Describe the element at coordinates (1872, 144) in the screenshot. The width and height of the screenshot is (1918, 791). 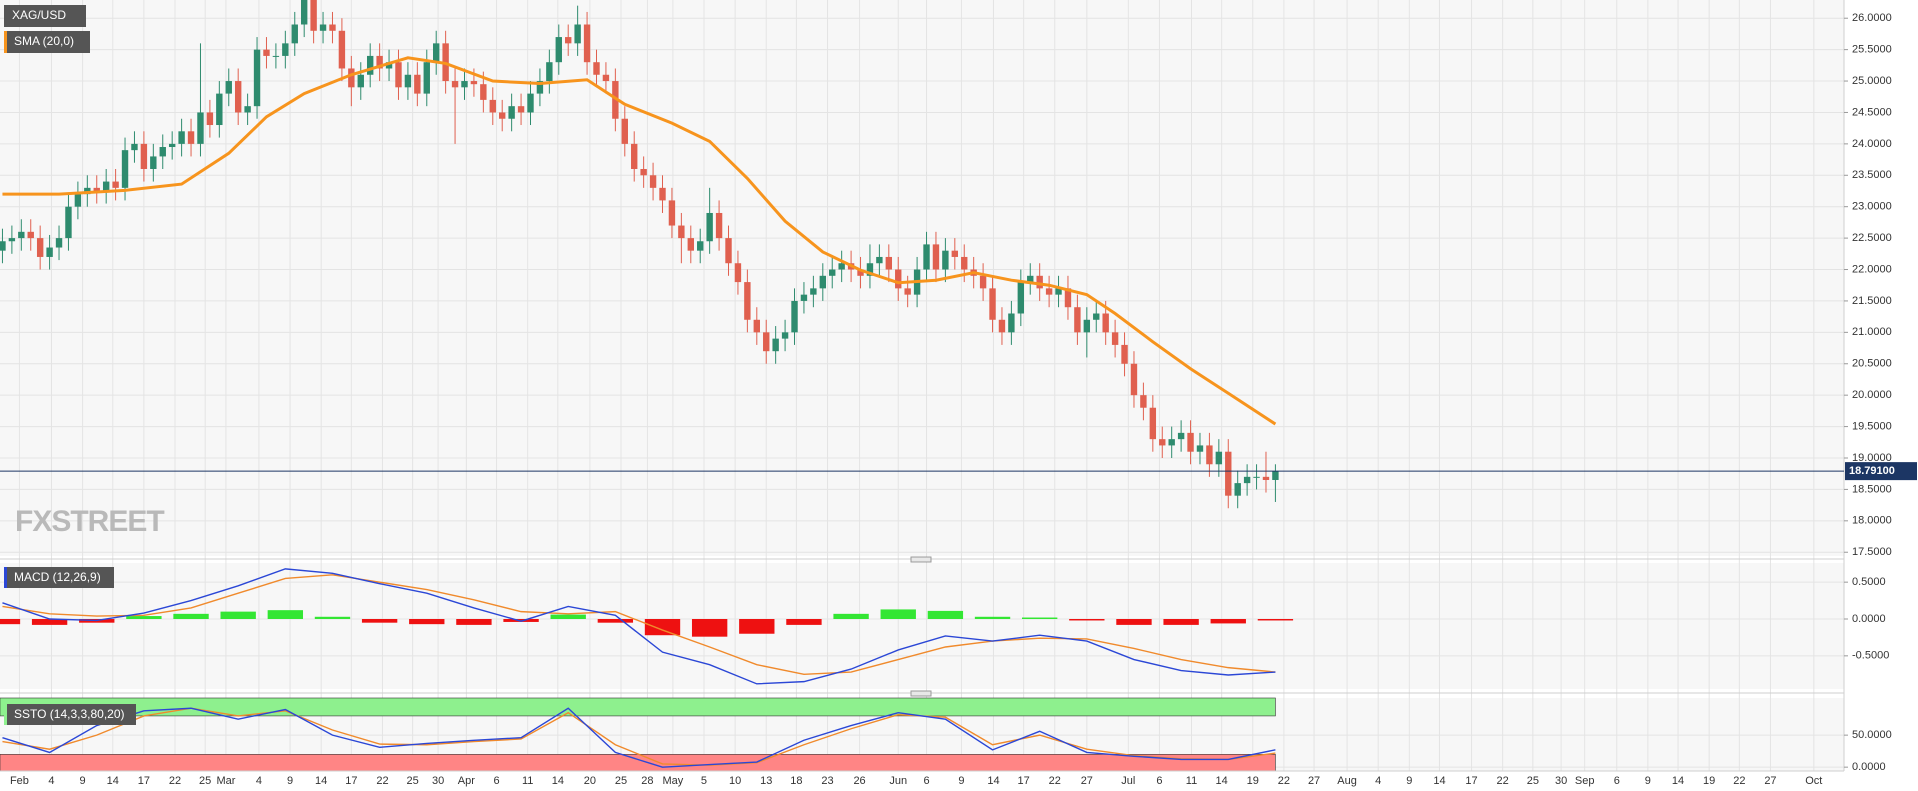
I see `y-tick-label: 24.0000` at that location.